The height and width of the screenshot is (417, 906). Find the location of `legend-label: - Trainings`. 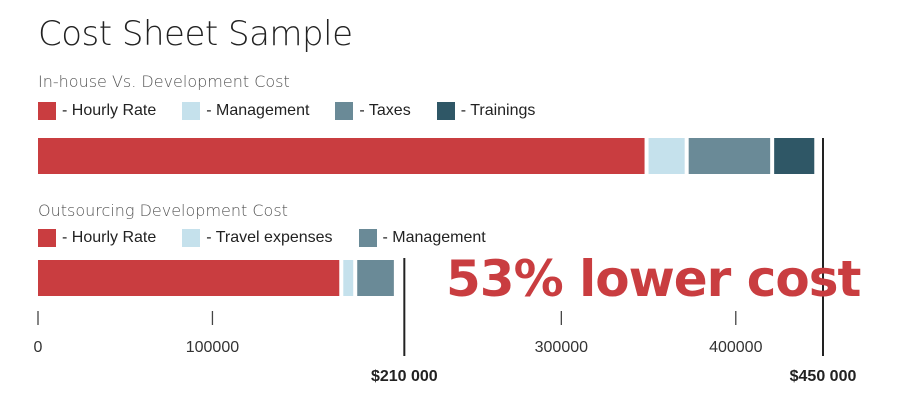

legend-label: - Trainings is located at coordinates (498, 110).